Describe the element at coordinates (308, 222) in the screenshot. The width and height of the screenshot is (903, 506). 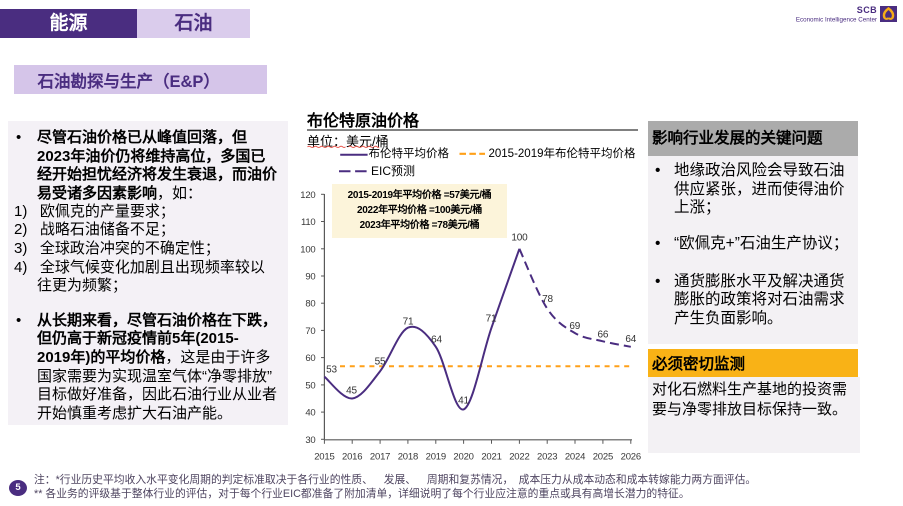
I see `svg-text: 110` at that location.